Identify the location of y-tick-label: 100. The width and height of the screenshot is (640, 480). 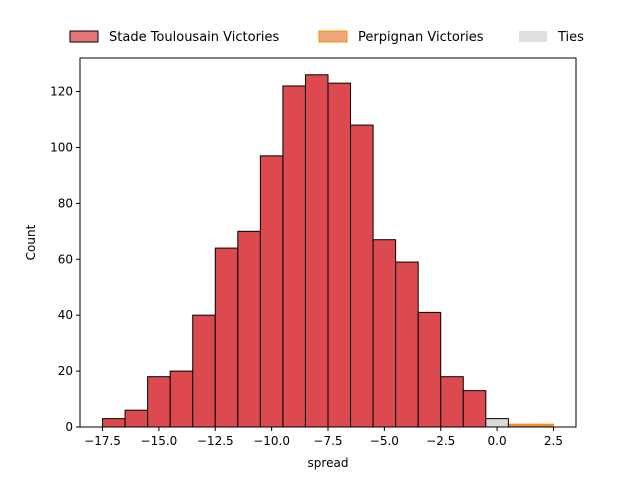
(61, 147).